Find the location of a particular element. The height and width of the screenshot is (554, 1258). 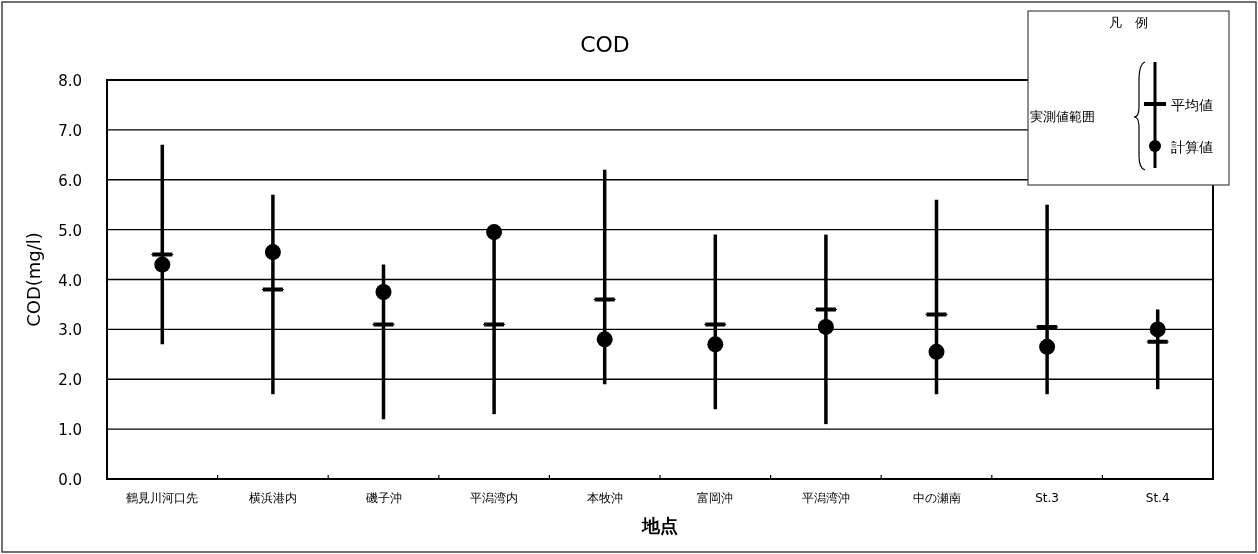

x-tick-label: 平潟湾沖 is located at coordinates (825, 498).